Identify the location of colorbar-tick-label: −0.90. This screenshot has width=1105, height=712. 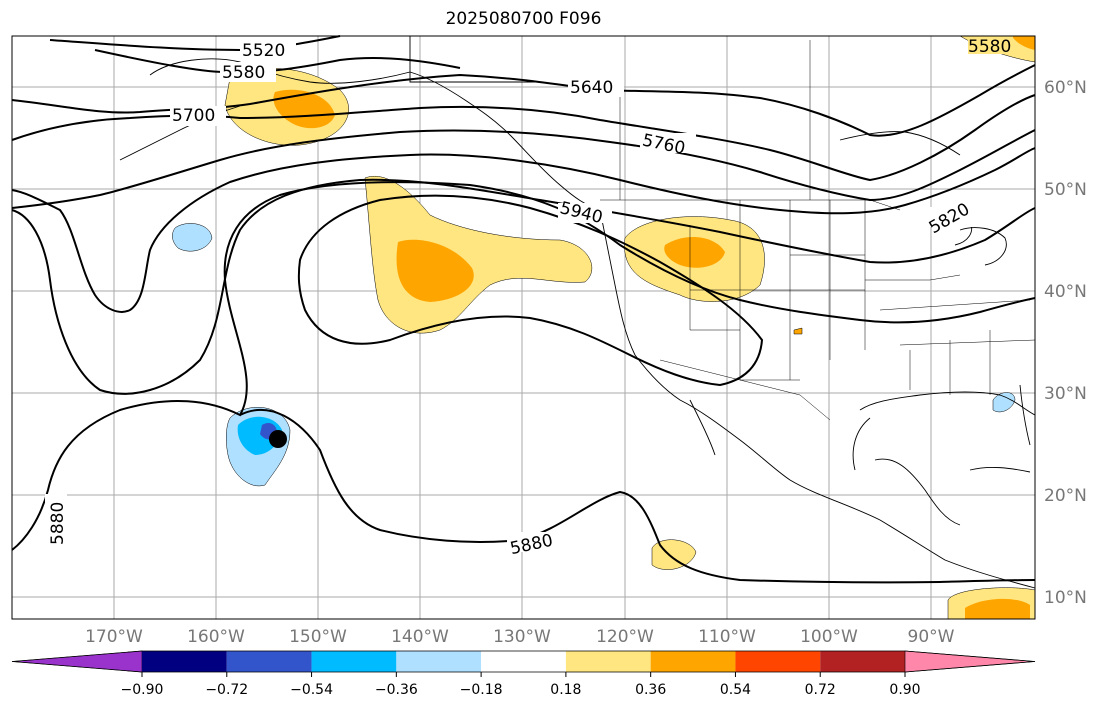
(142, 690).